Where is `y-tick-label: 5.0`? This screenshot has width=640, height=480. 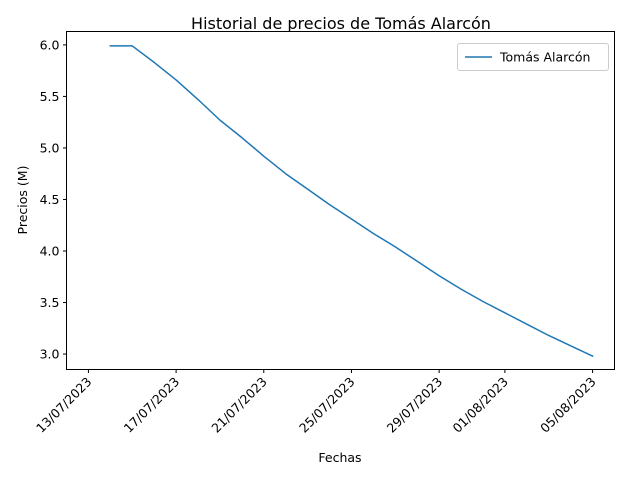
y-tick-label: 5.0 is located at coordinates (50, 147).